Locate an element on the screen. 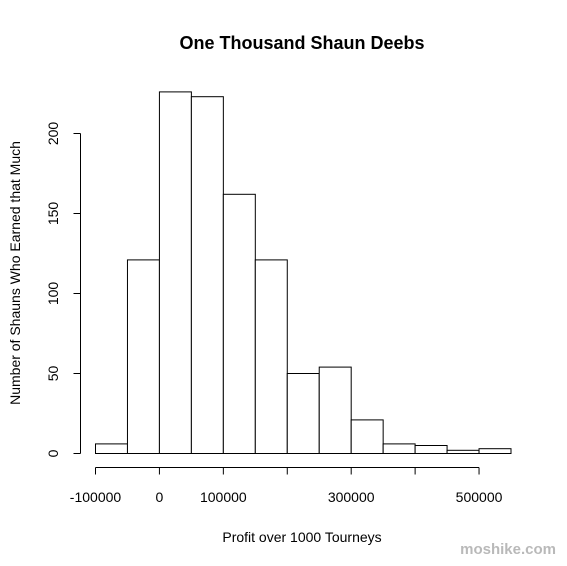 The image size is (567, 566). chart-title: One Thousand Shaun Deebs is located at coordinates (301, 43).